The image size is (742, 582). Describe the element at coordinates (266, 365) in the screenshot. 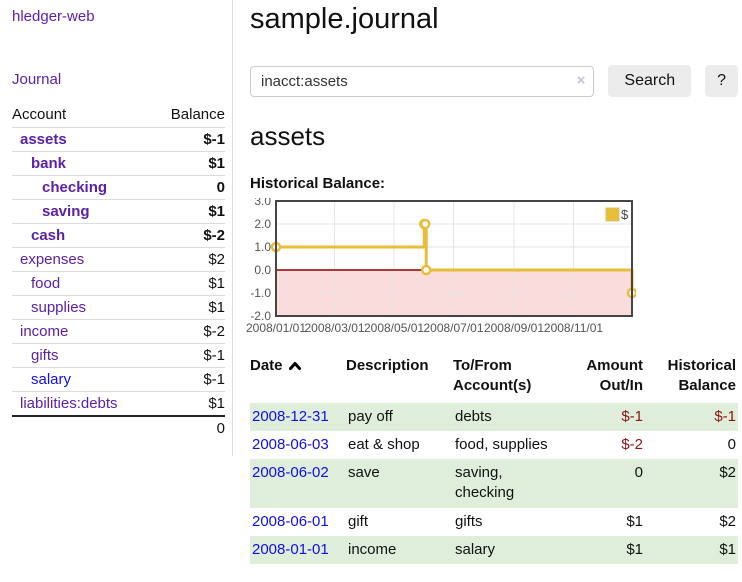

I see `header-date-label: Date` at that location.